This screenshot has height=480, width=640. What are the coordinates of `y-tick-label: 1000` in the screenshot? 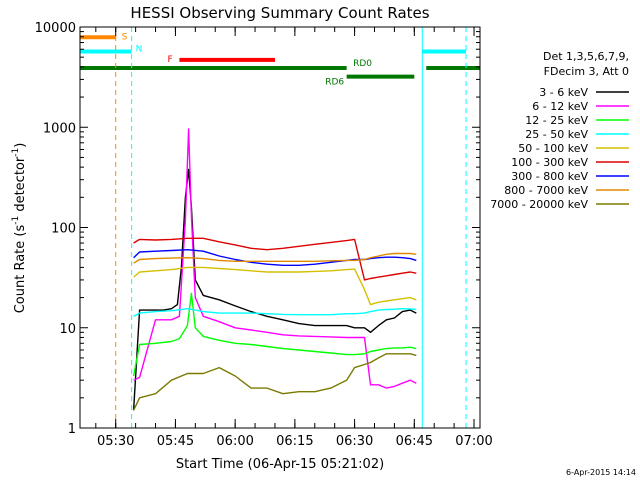 It's located at (59, 128).